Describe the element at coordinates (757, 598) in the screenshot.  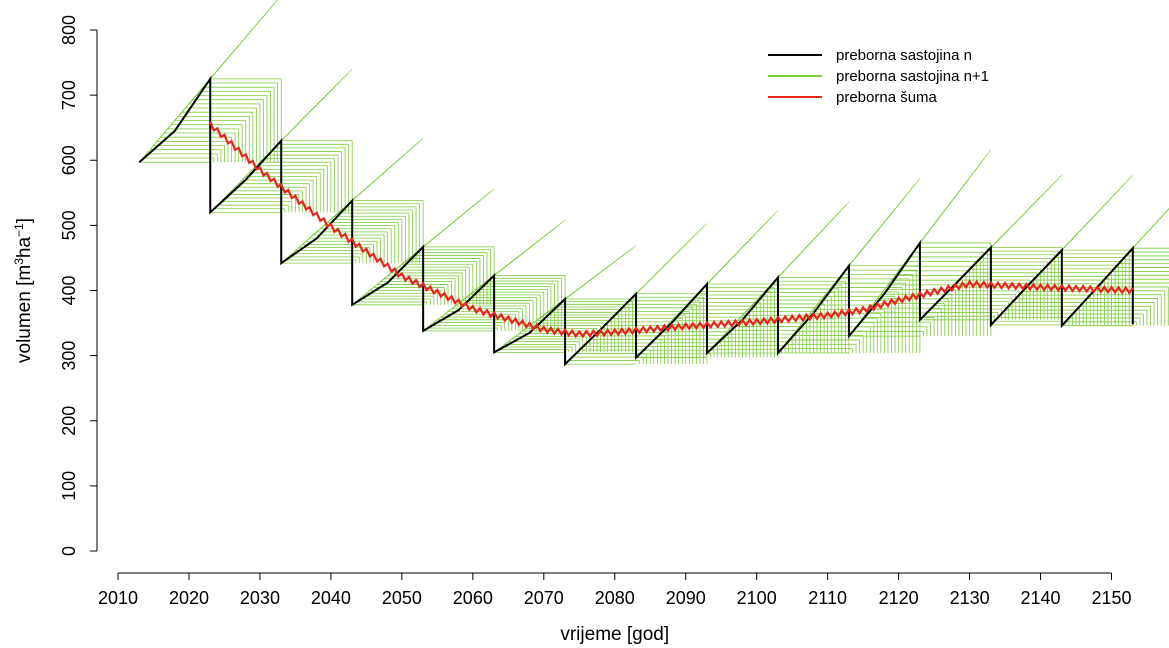
I see `x-tick-label: 2100` at that location.